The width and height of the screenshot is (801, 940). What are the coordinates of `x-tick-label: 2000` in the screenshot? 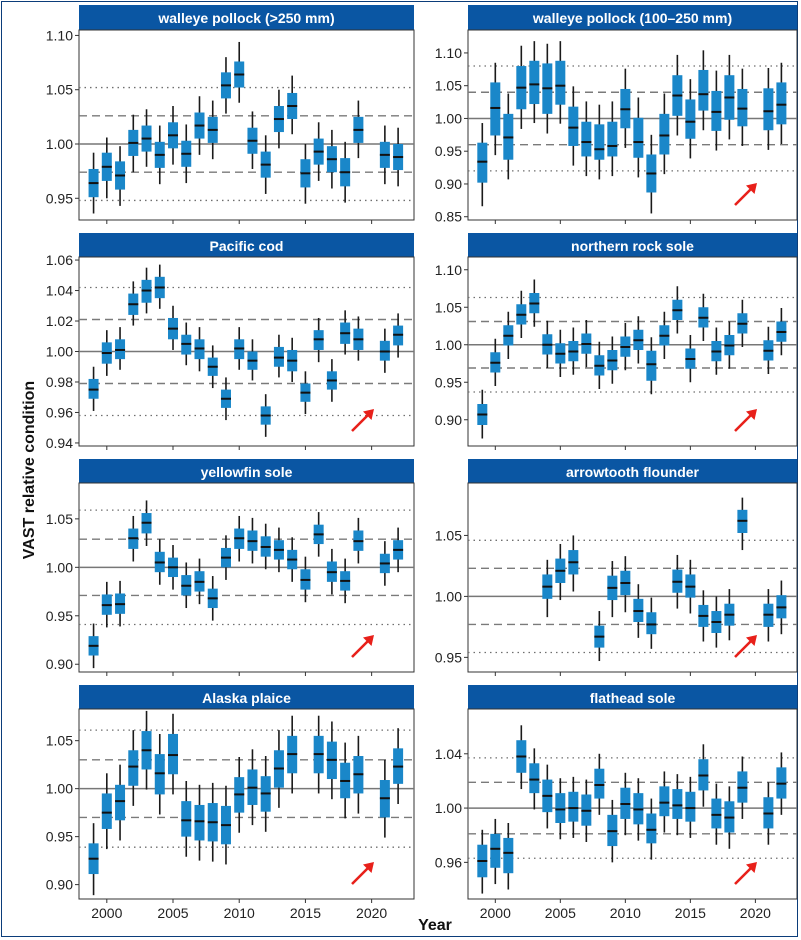 It's located at (106, 913).